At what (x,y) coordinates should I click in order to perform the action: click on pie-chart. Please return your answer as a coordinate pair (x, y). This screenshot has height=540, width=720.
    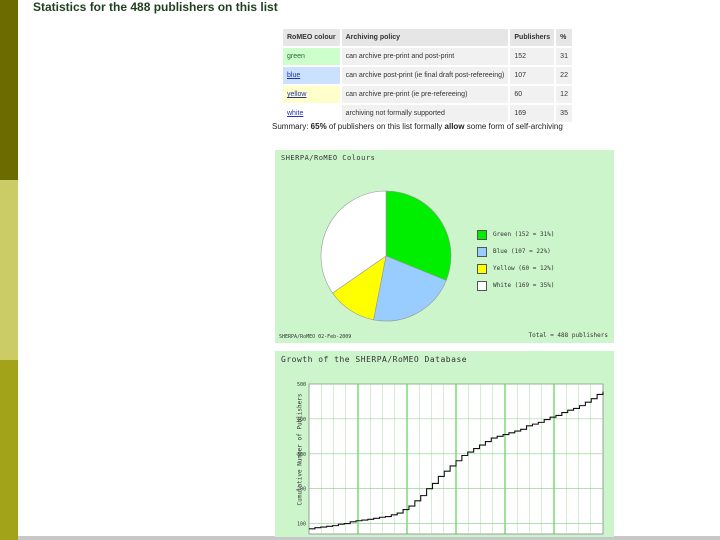
    Looking at the image, I should click on (386, 256).